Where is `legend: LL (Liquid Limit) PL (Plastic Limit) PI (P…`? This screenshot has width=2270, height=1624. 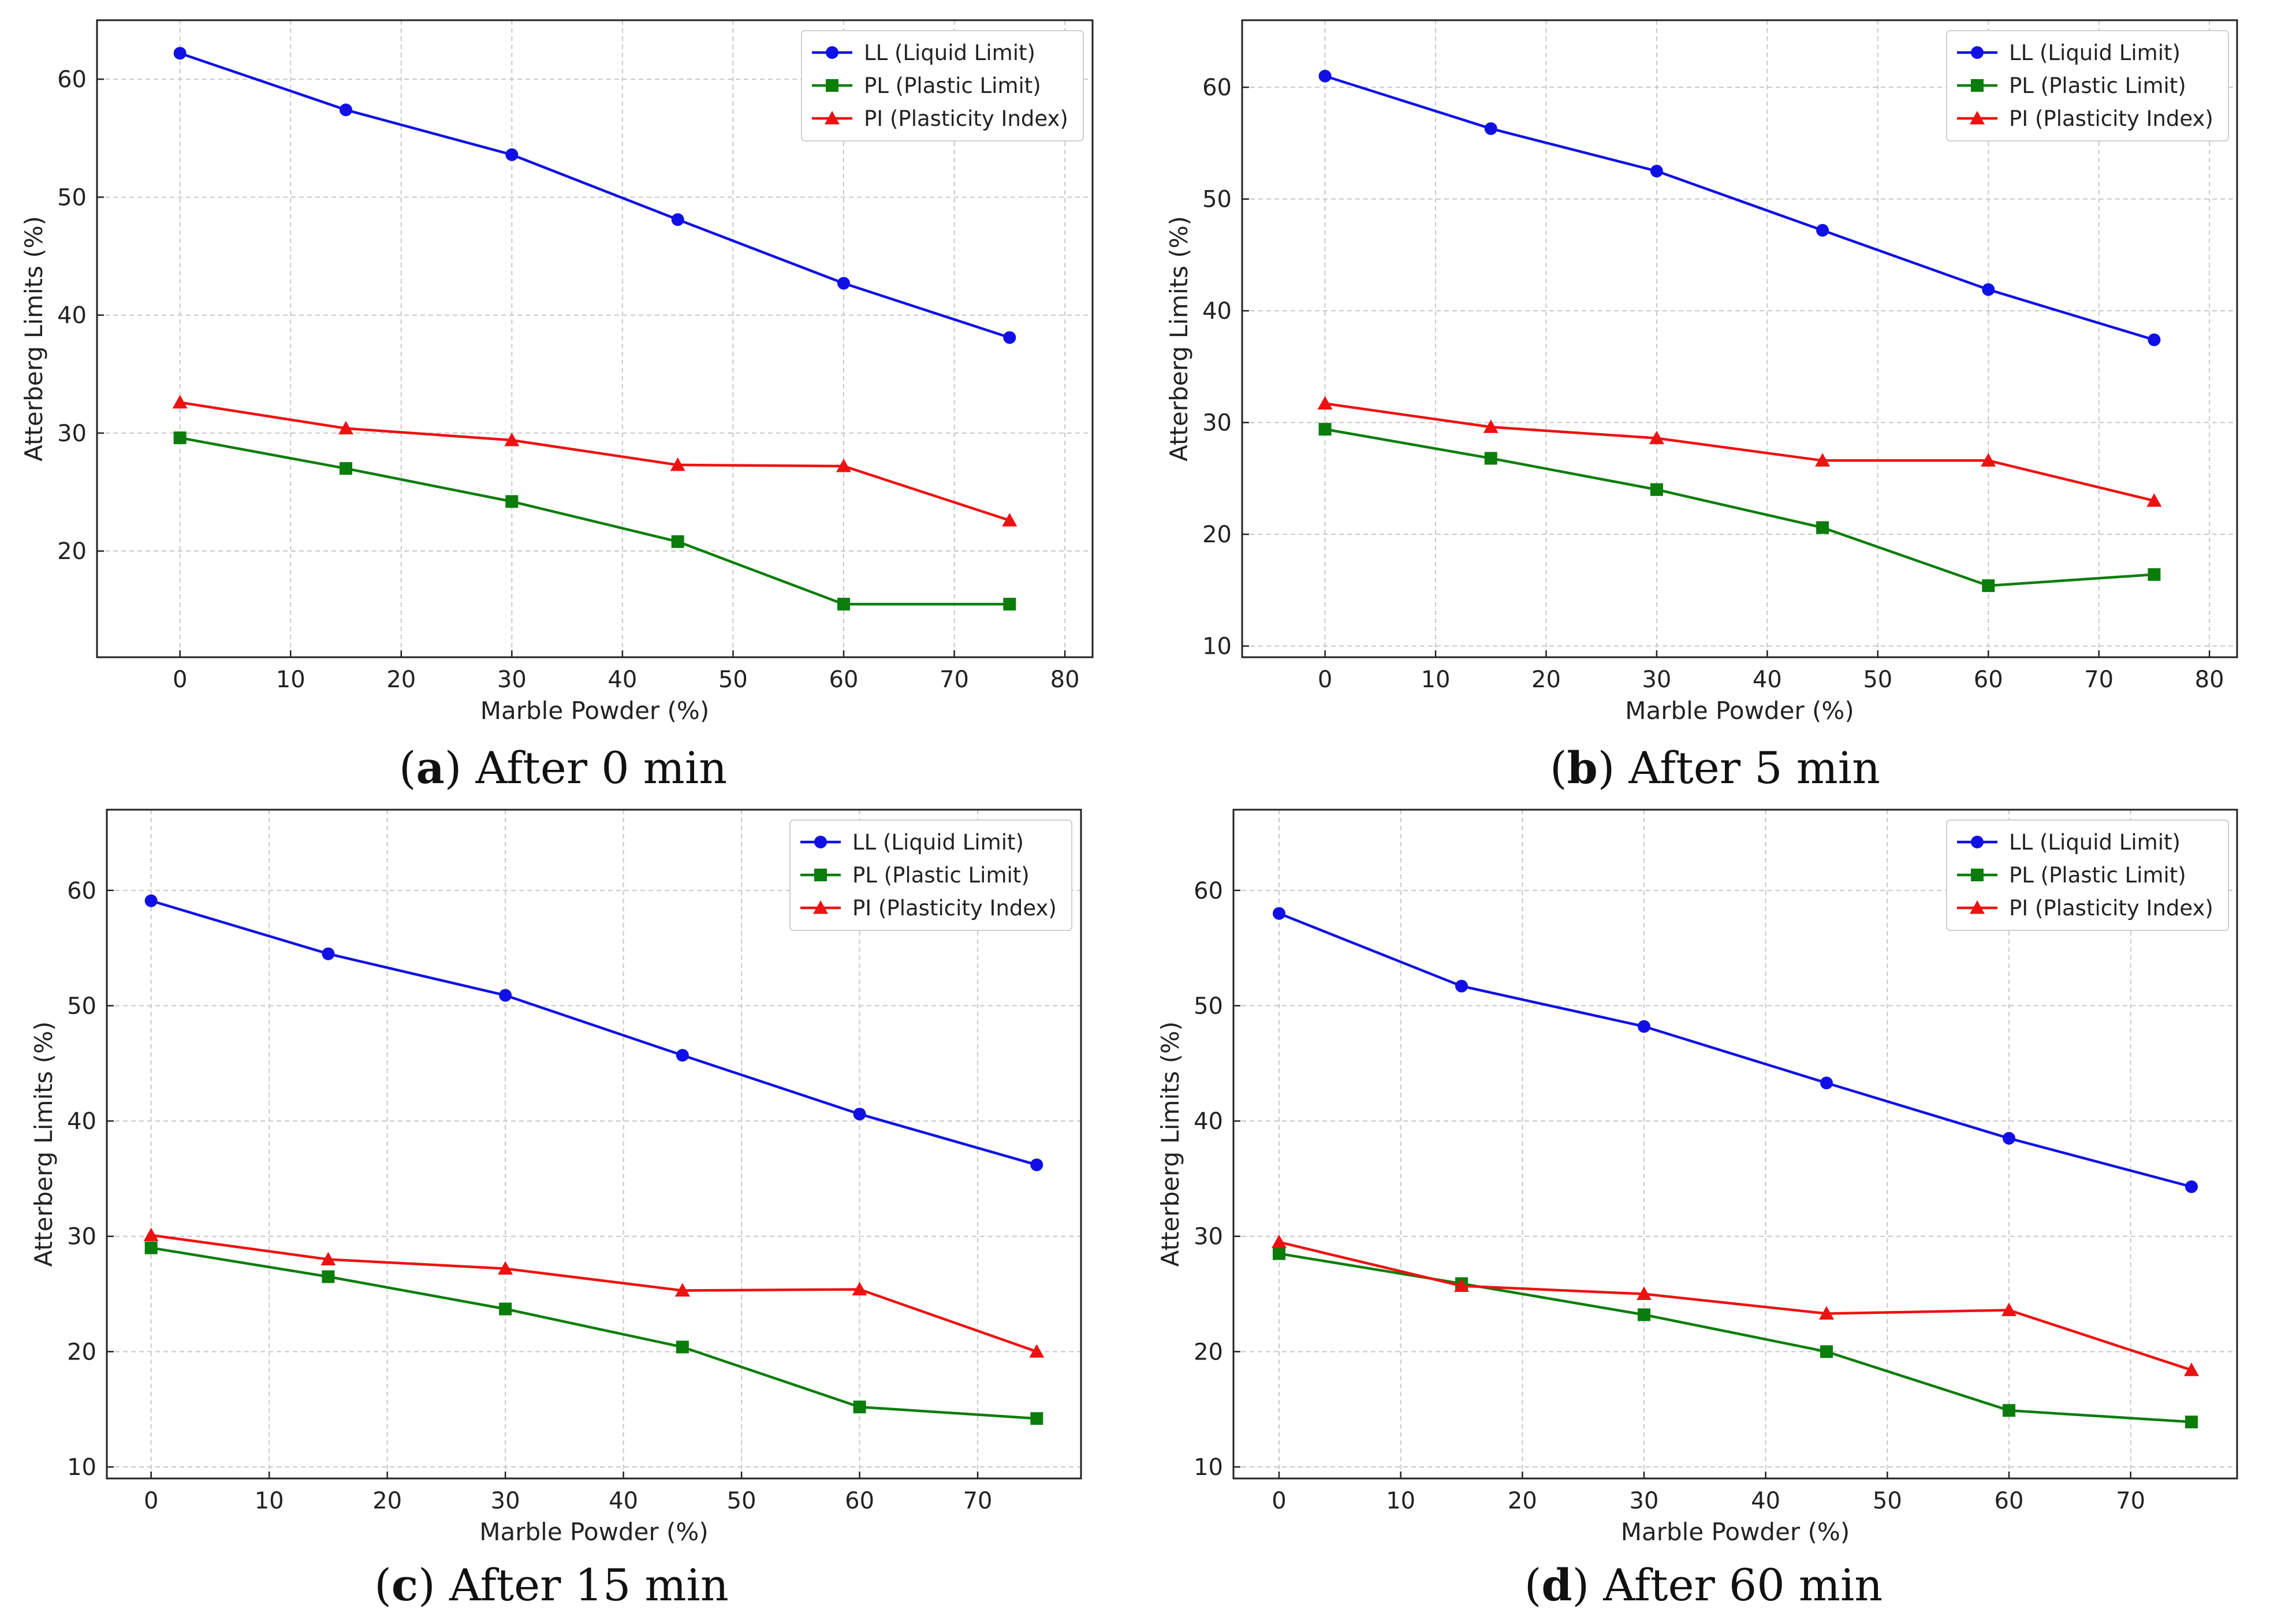
legend: LL (Liquid Limit) PL (Plastic Limit) PI (P… is located at coordinates (2087, 85).